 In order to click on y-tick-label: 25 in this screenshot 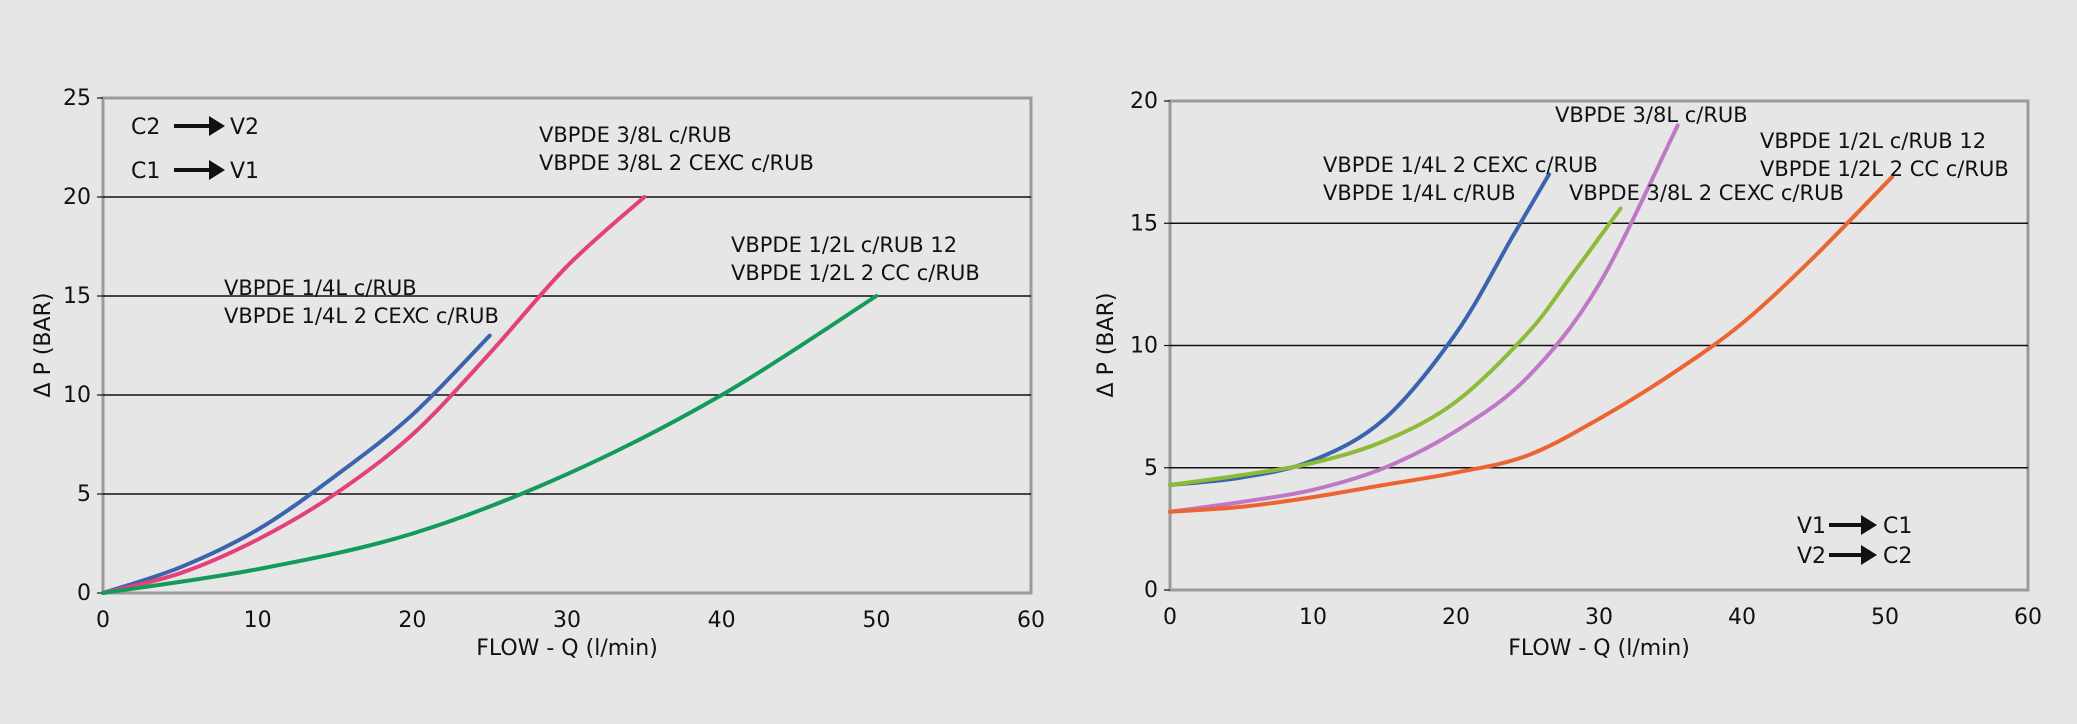, I will do `click(77, 98)`.